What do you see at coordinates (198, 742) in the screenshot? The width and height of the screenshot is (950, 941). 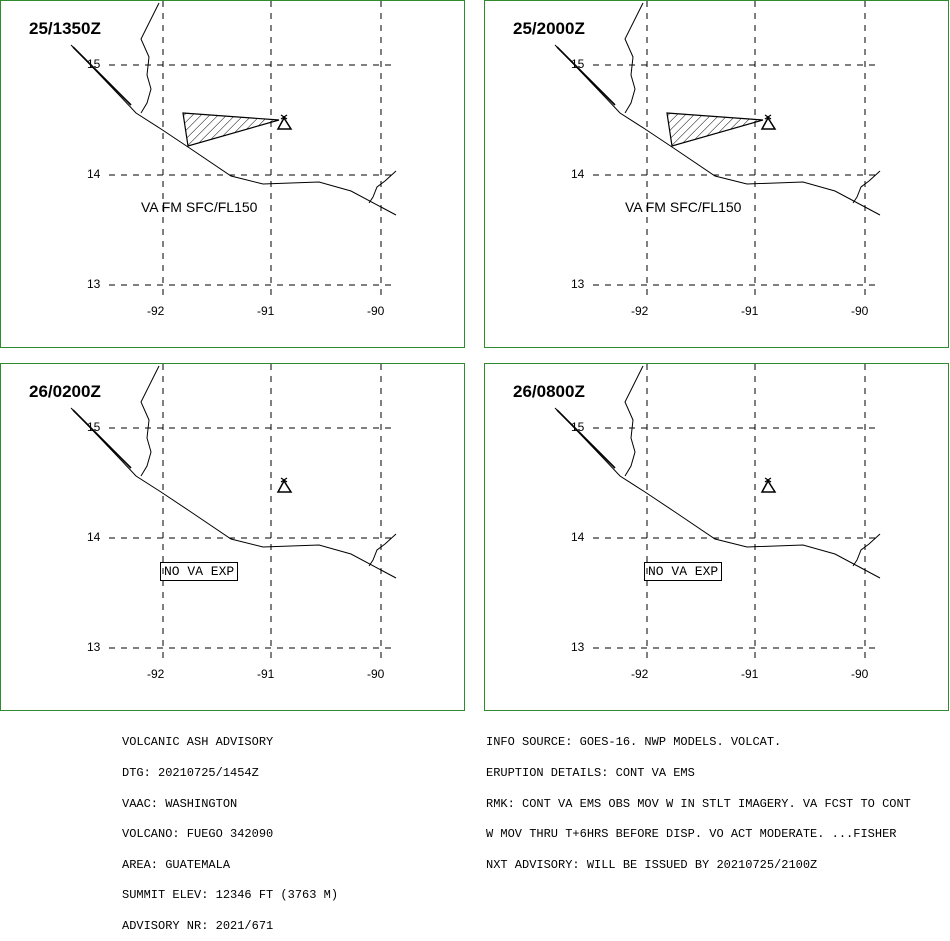 I see `advisory-line: VOLCANIC ASH ADVISORY` at bounding box center [198, 742].